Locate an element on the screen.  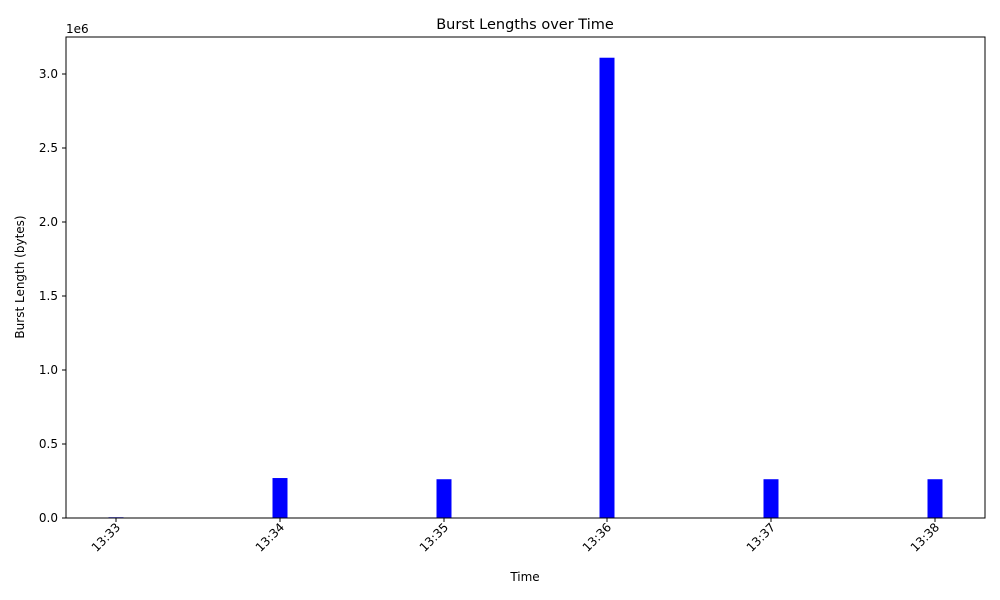
chart-title: Burst Lengths over Time is located at coordinates (525, 25).